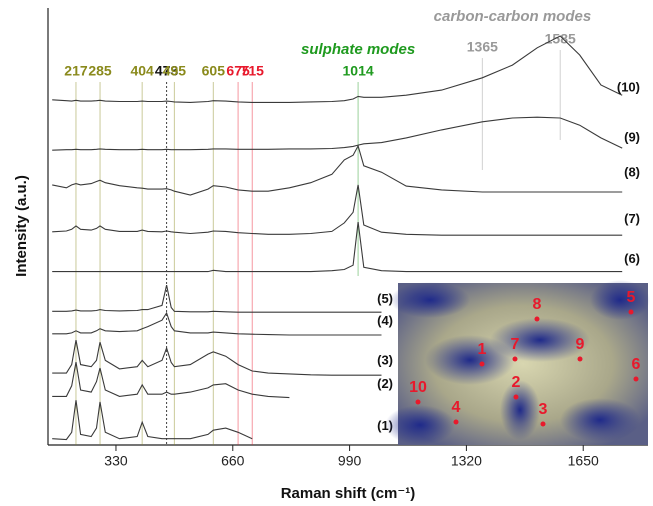  What do you see at coordinates (214, 71) in the screenshot?
I see `annotation-label: 605` at bounding box center [214, 71].